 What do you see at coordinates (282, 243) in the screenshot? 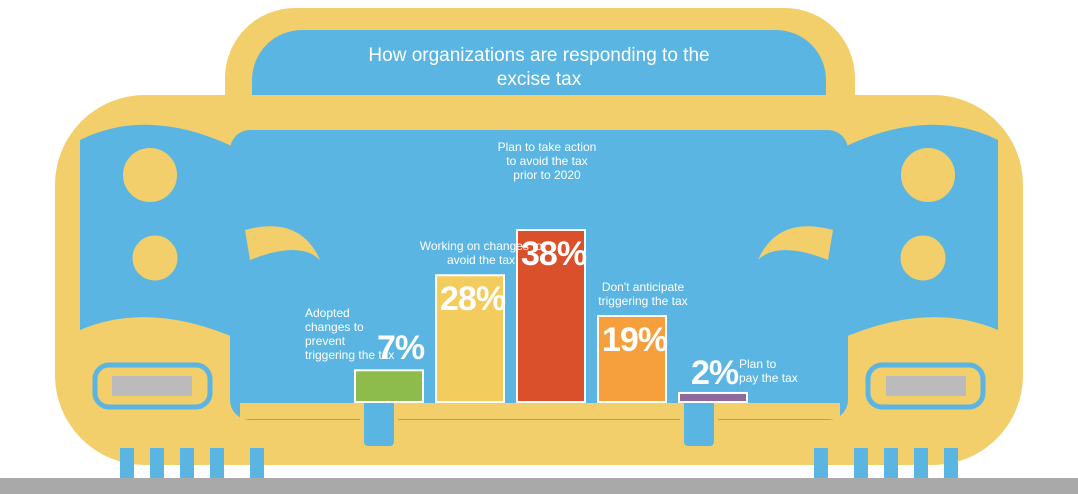
I see `left-curl` at bounding box center [282, 243].